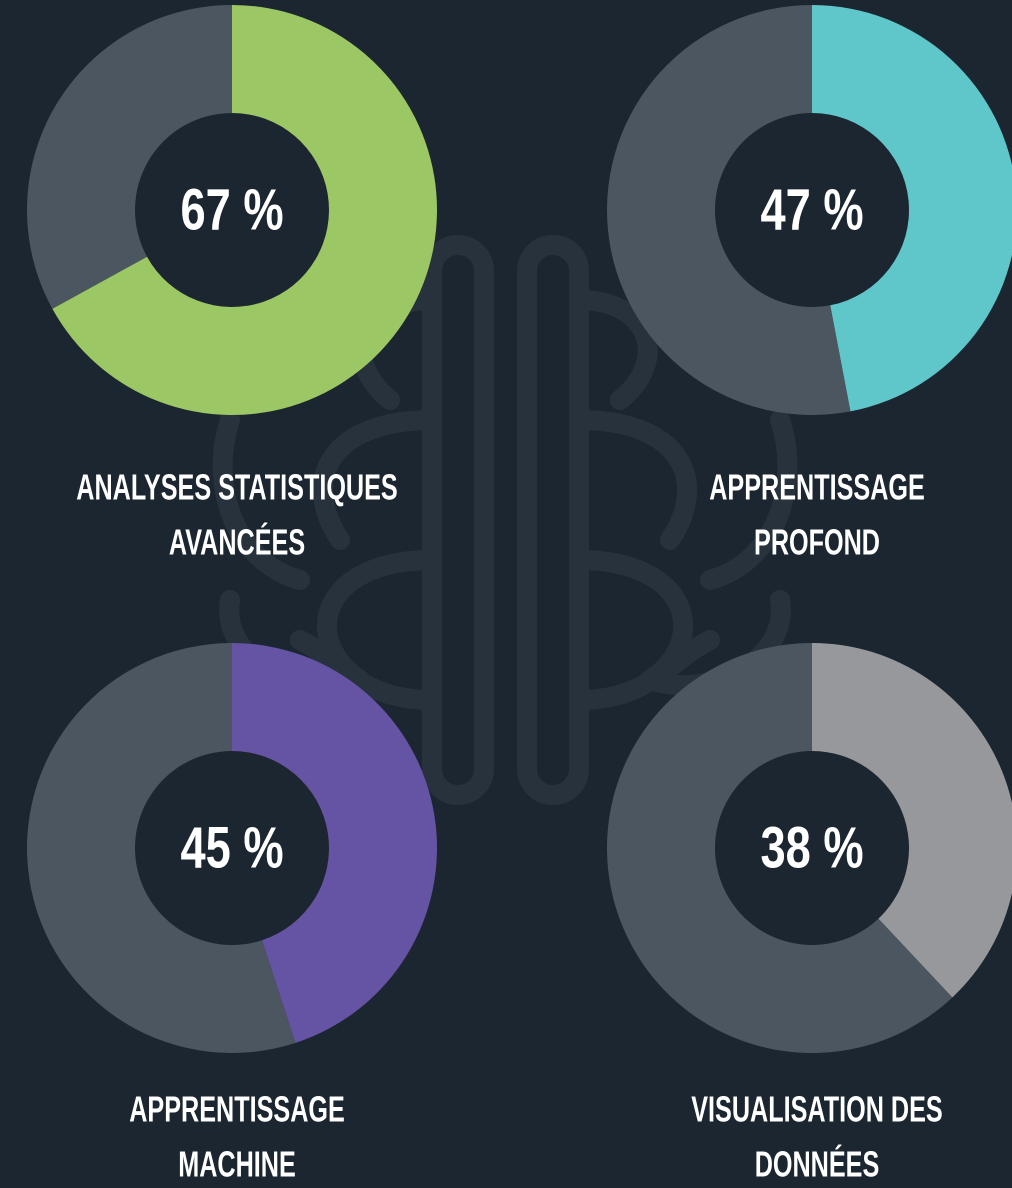 The width and height of the screenshot is (1012, 1188). What do you see at coordinates (817, 1164) in the screenshot?
I see `chart-title: DONNÉES` at bounding box center [817, 1164].